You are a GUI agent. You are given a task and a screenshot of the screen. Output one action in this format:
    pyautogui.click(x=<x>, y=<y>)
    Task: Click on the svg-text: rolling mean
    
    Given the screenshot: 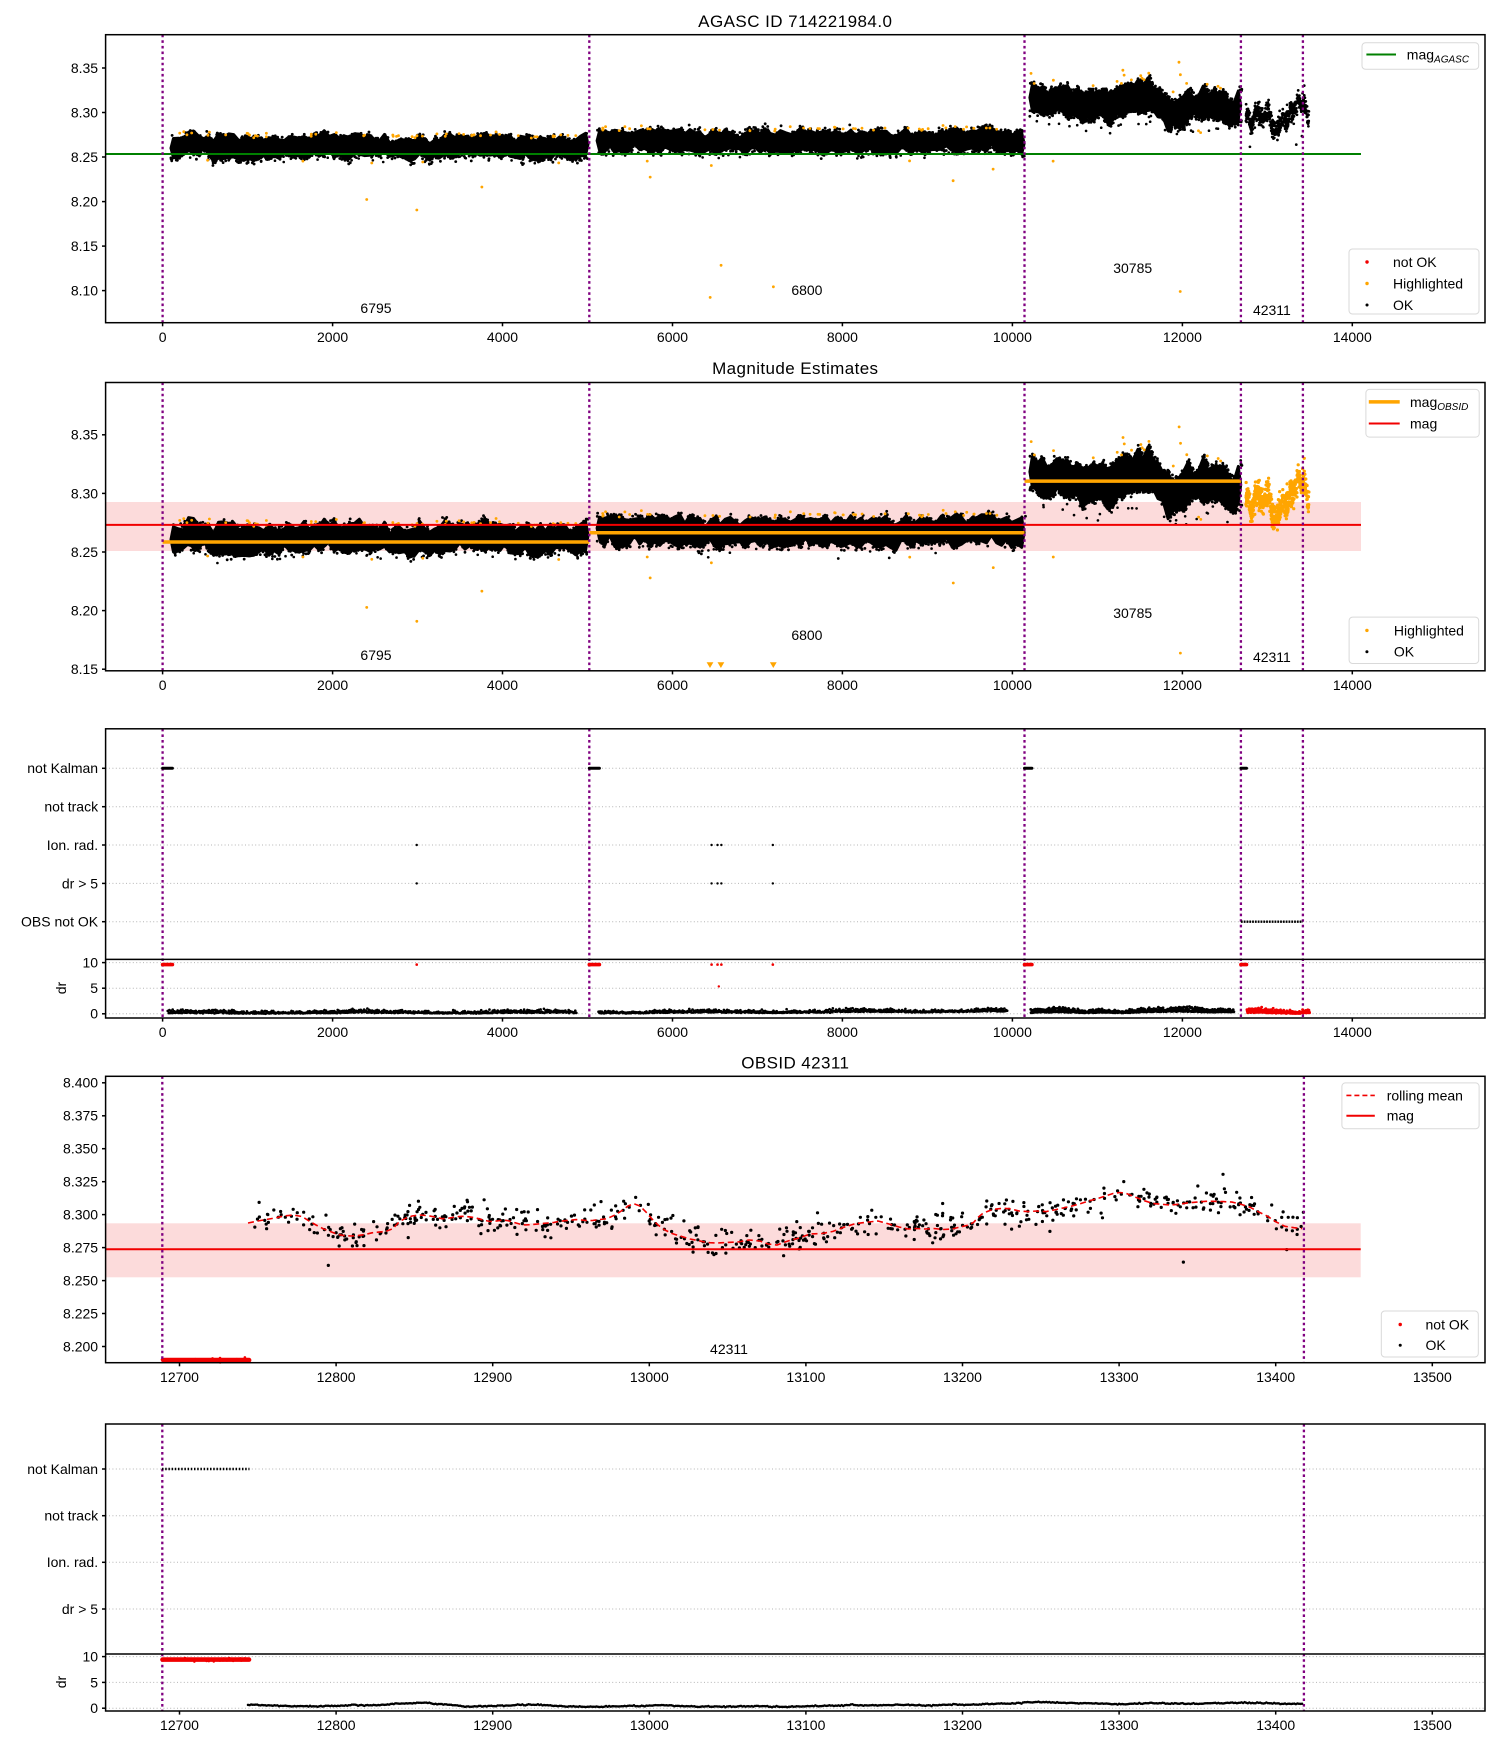 What is the action you would take?
    pyautogui.click(x=1425, y=1095)
    